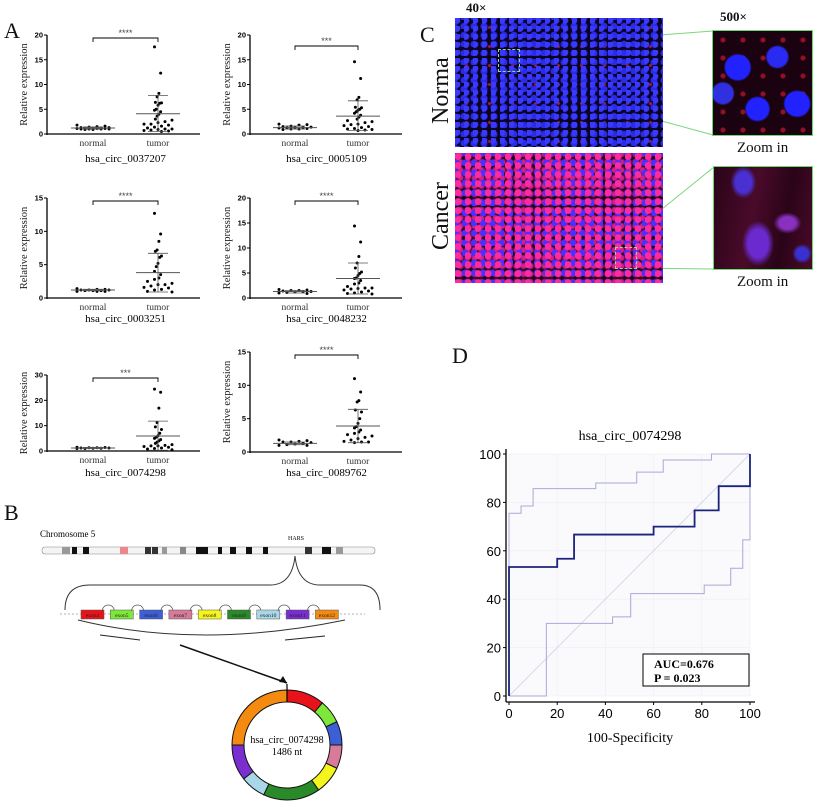  I want to click on x-tick-label: 20, so click(557, 713).